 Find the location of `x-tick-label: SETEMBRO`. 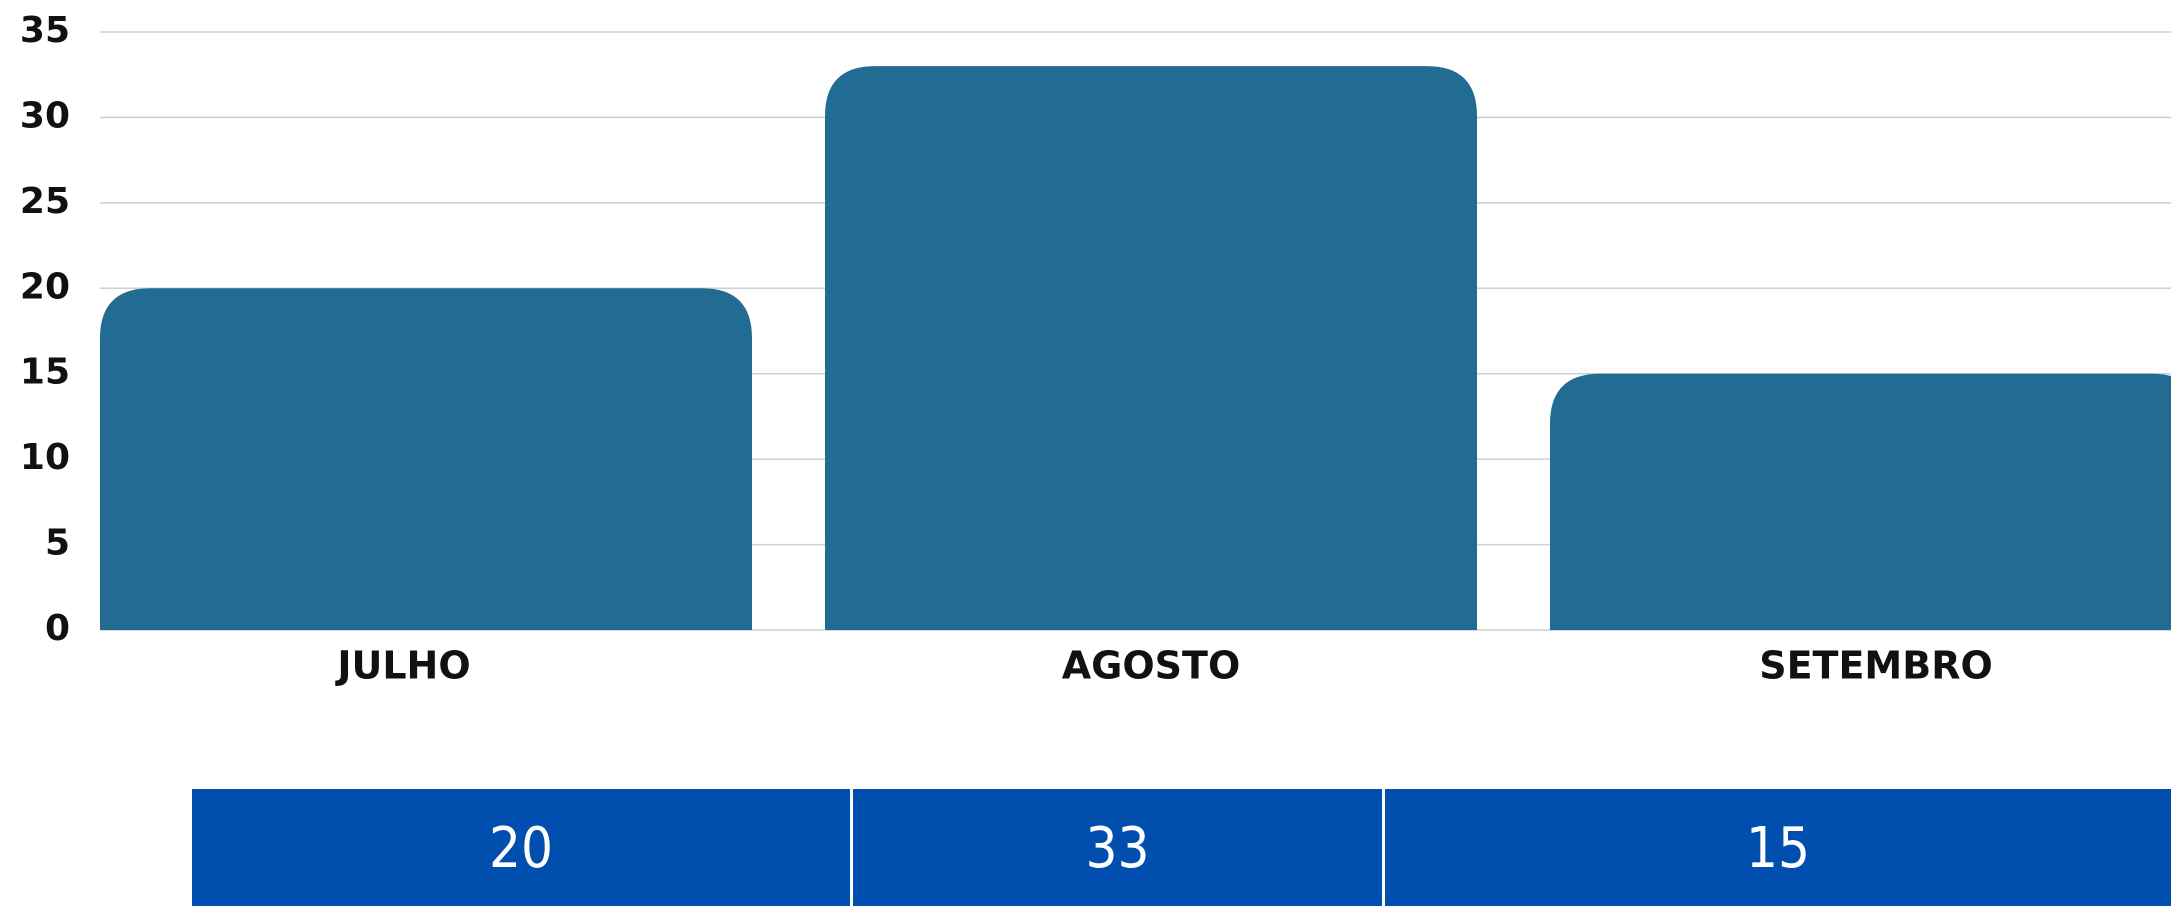

x-tick-label: SETEMBRO is located at coordinates (1876, 666).